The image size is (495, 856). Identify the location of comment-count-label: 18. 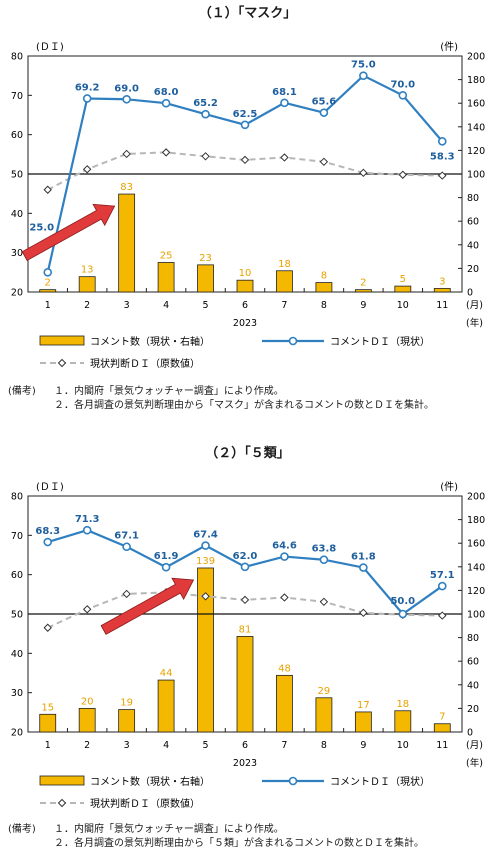
(284, 264).